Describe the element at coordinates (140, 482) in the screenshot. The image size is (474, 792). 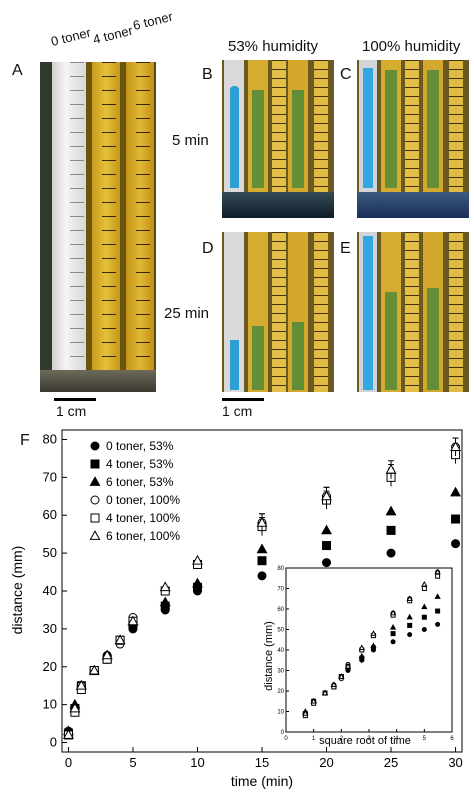
I see `legend-label: 6 toner, 53%` at that location.